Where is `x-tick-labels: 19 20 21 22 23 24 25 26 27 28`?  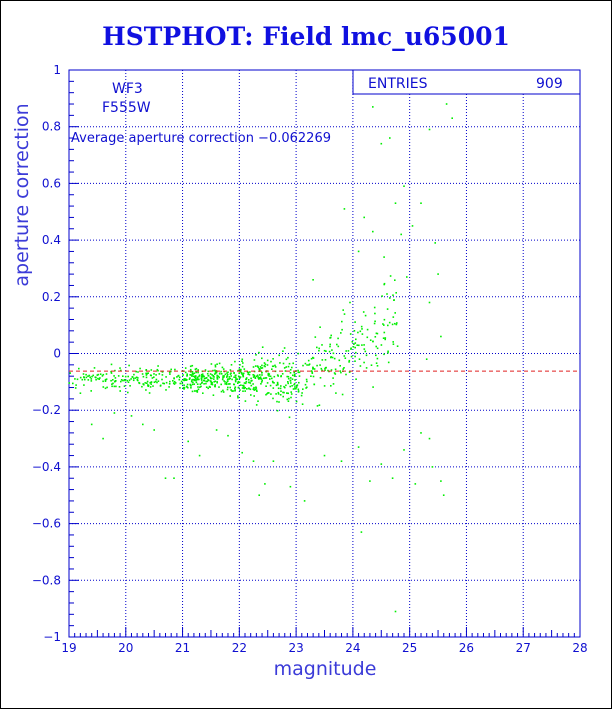 x-tick-labels: 19 20 21 22 23 24 25 26 27 28 is located at coordinates (324, 648).